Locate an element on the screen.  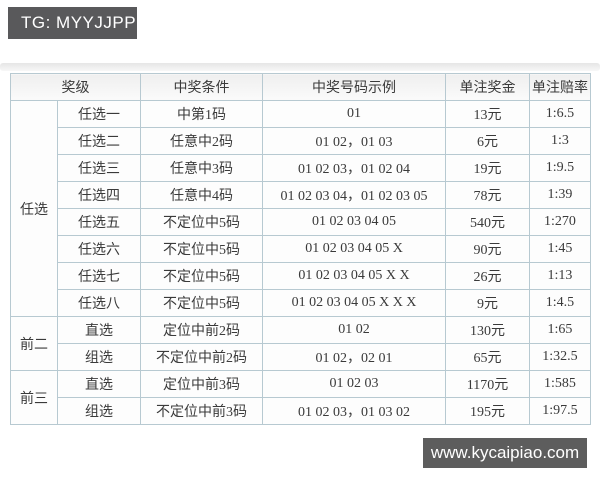
condition-cell: 不定位中前3码 is located at coordinates (201, 411).